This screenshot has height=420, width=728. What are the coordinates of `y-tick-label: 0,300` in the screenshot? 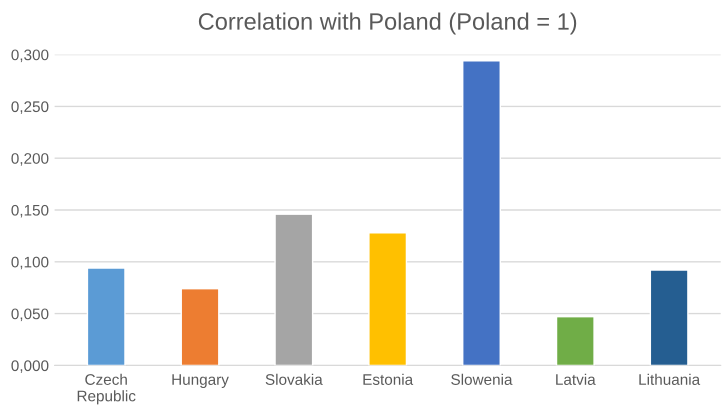 It's located at (29, 55).